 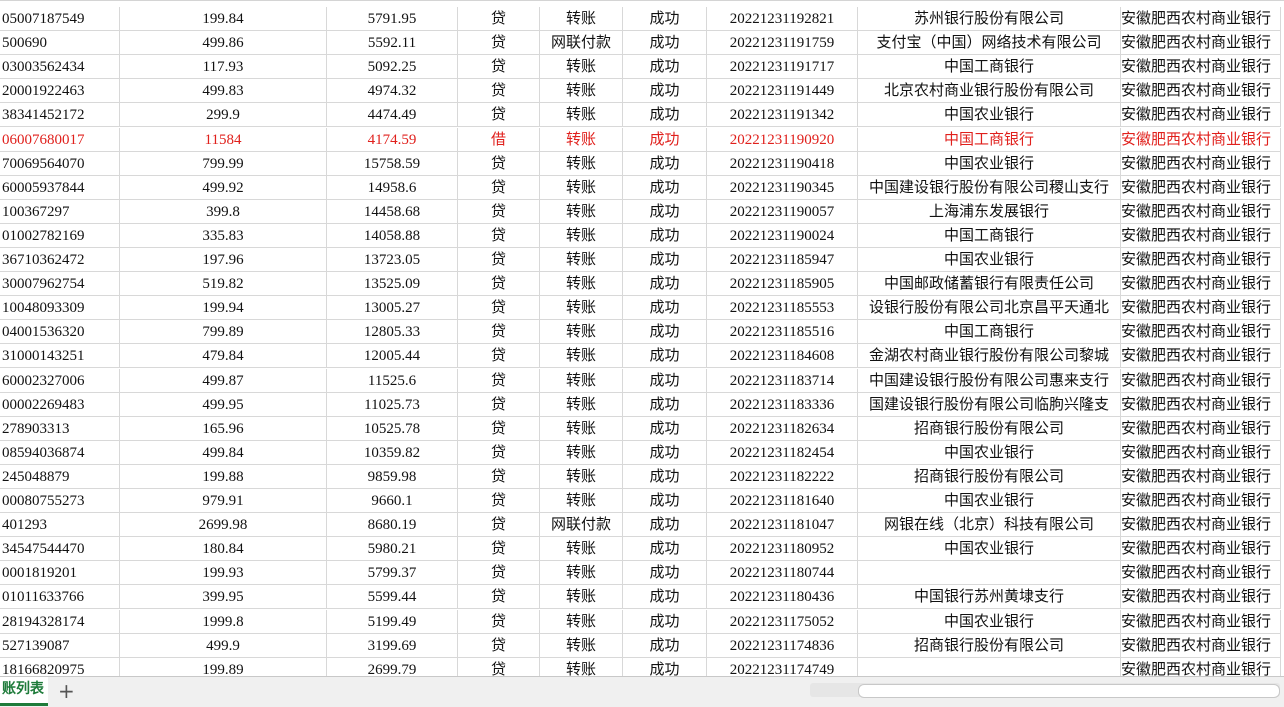 What do you see at coordinates (392, 525) in the screenshot?
I see `cell: 8680.19` at bounding box center [392, 525].